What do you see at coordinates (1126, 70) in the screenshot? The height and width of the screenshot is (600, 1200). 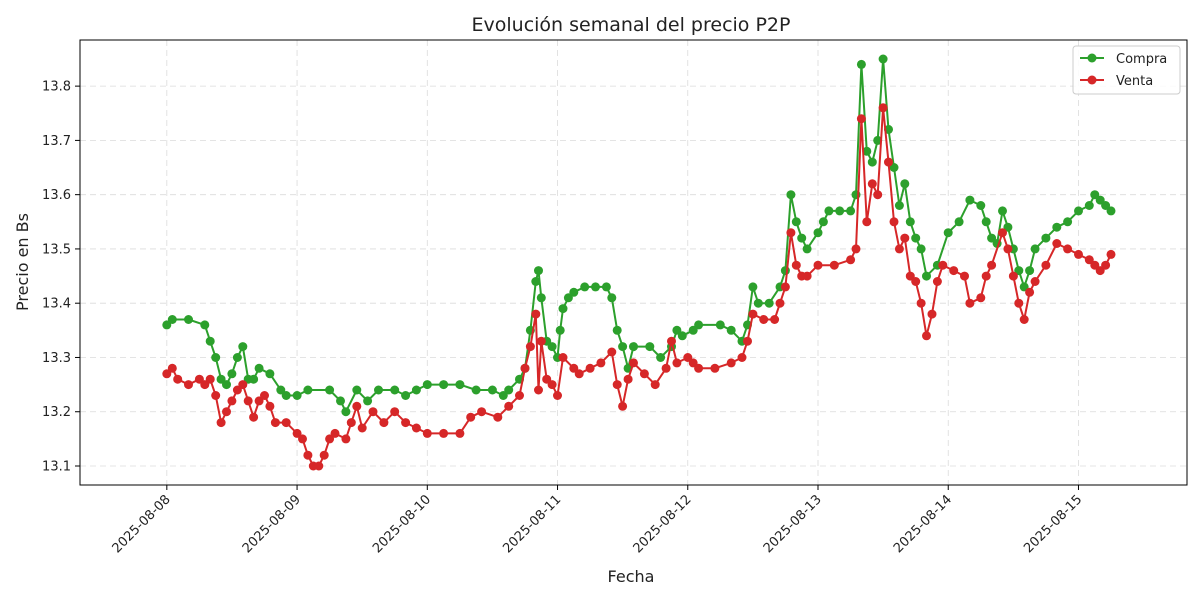 I see `legend: Compra Venta` at bounding box center [1126, 70].